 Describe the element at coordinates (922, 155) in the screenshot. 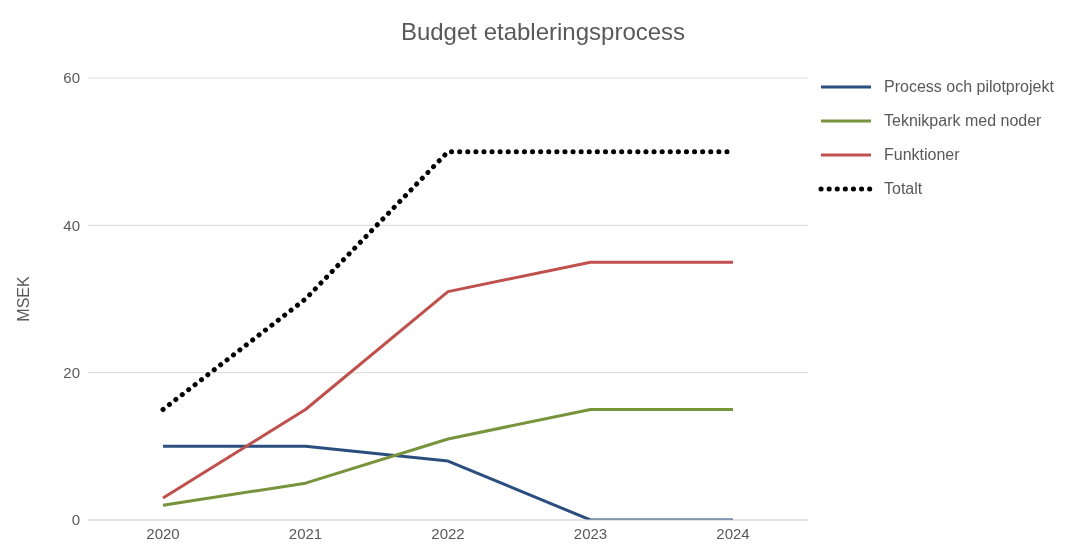

I see `legend-label: Funktioner` at that location.